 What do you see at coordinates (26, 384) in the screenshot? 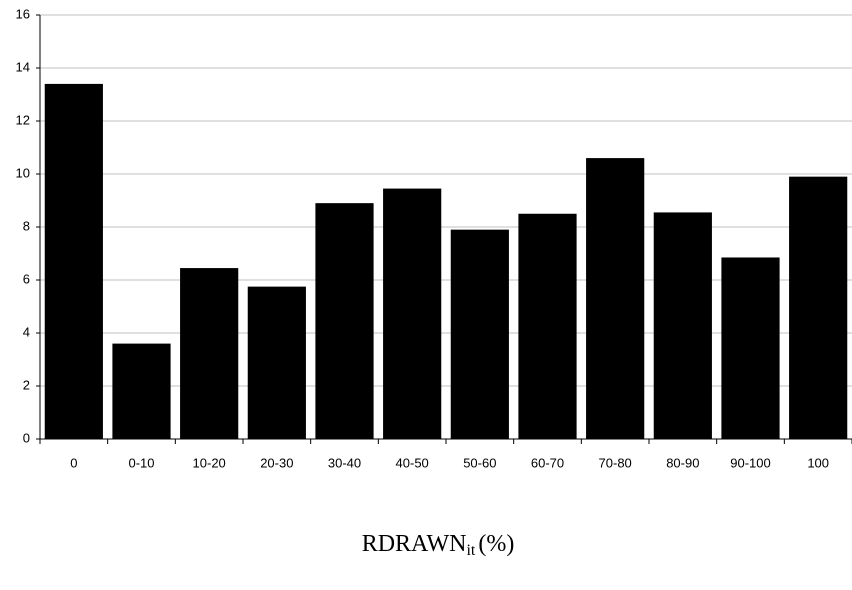
I see `y-tick-label: 2` at bounding box center [26, 384].